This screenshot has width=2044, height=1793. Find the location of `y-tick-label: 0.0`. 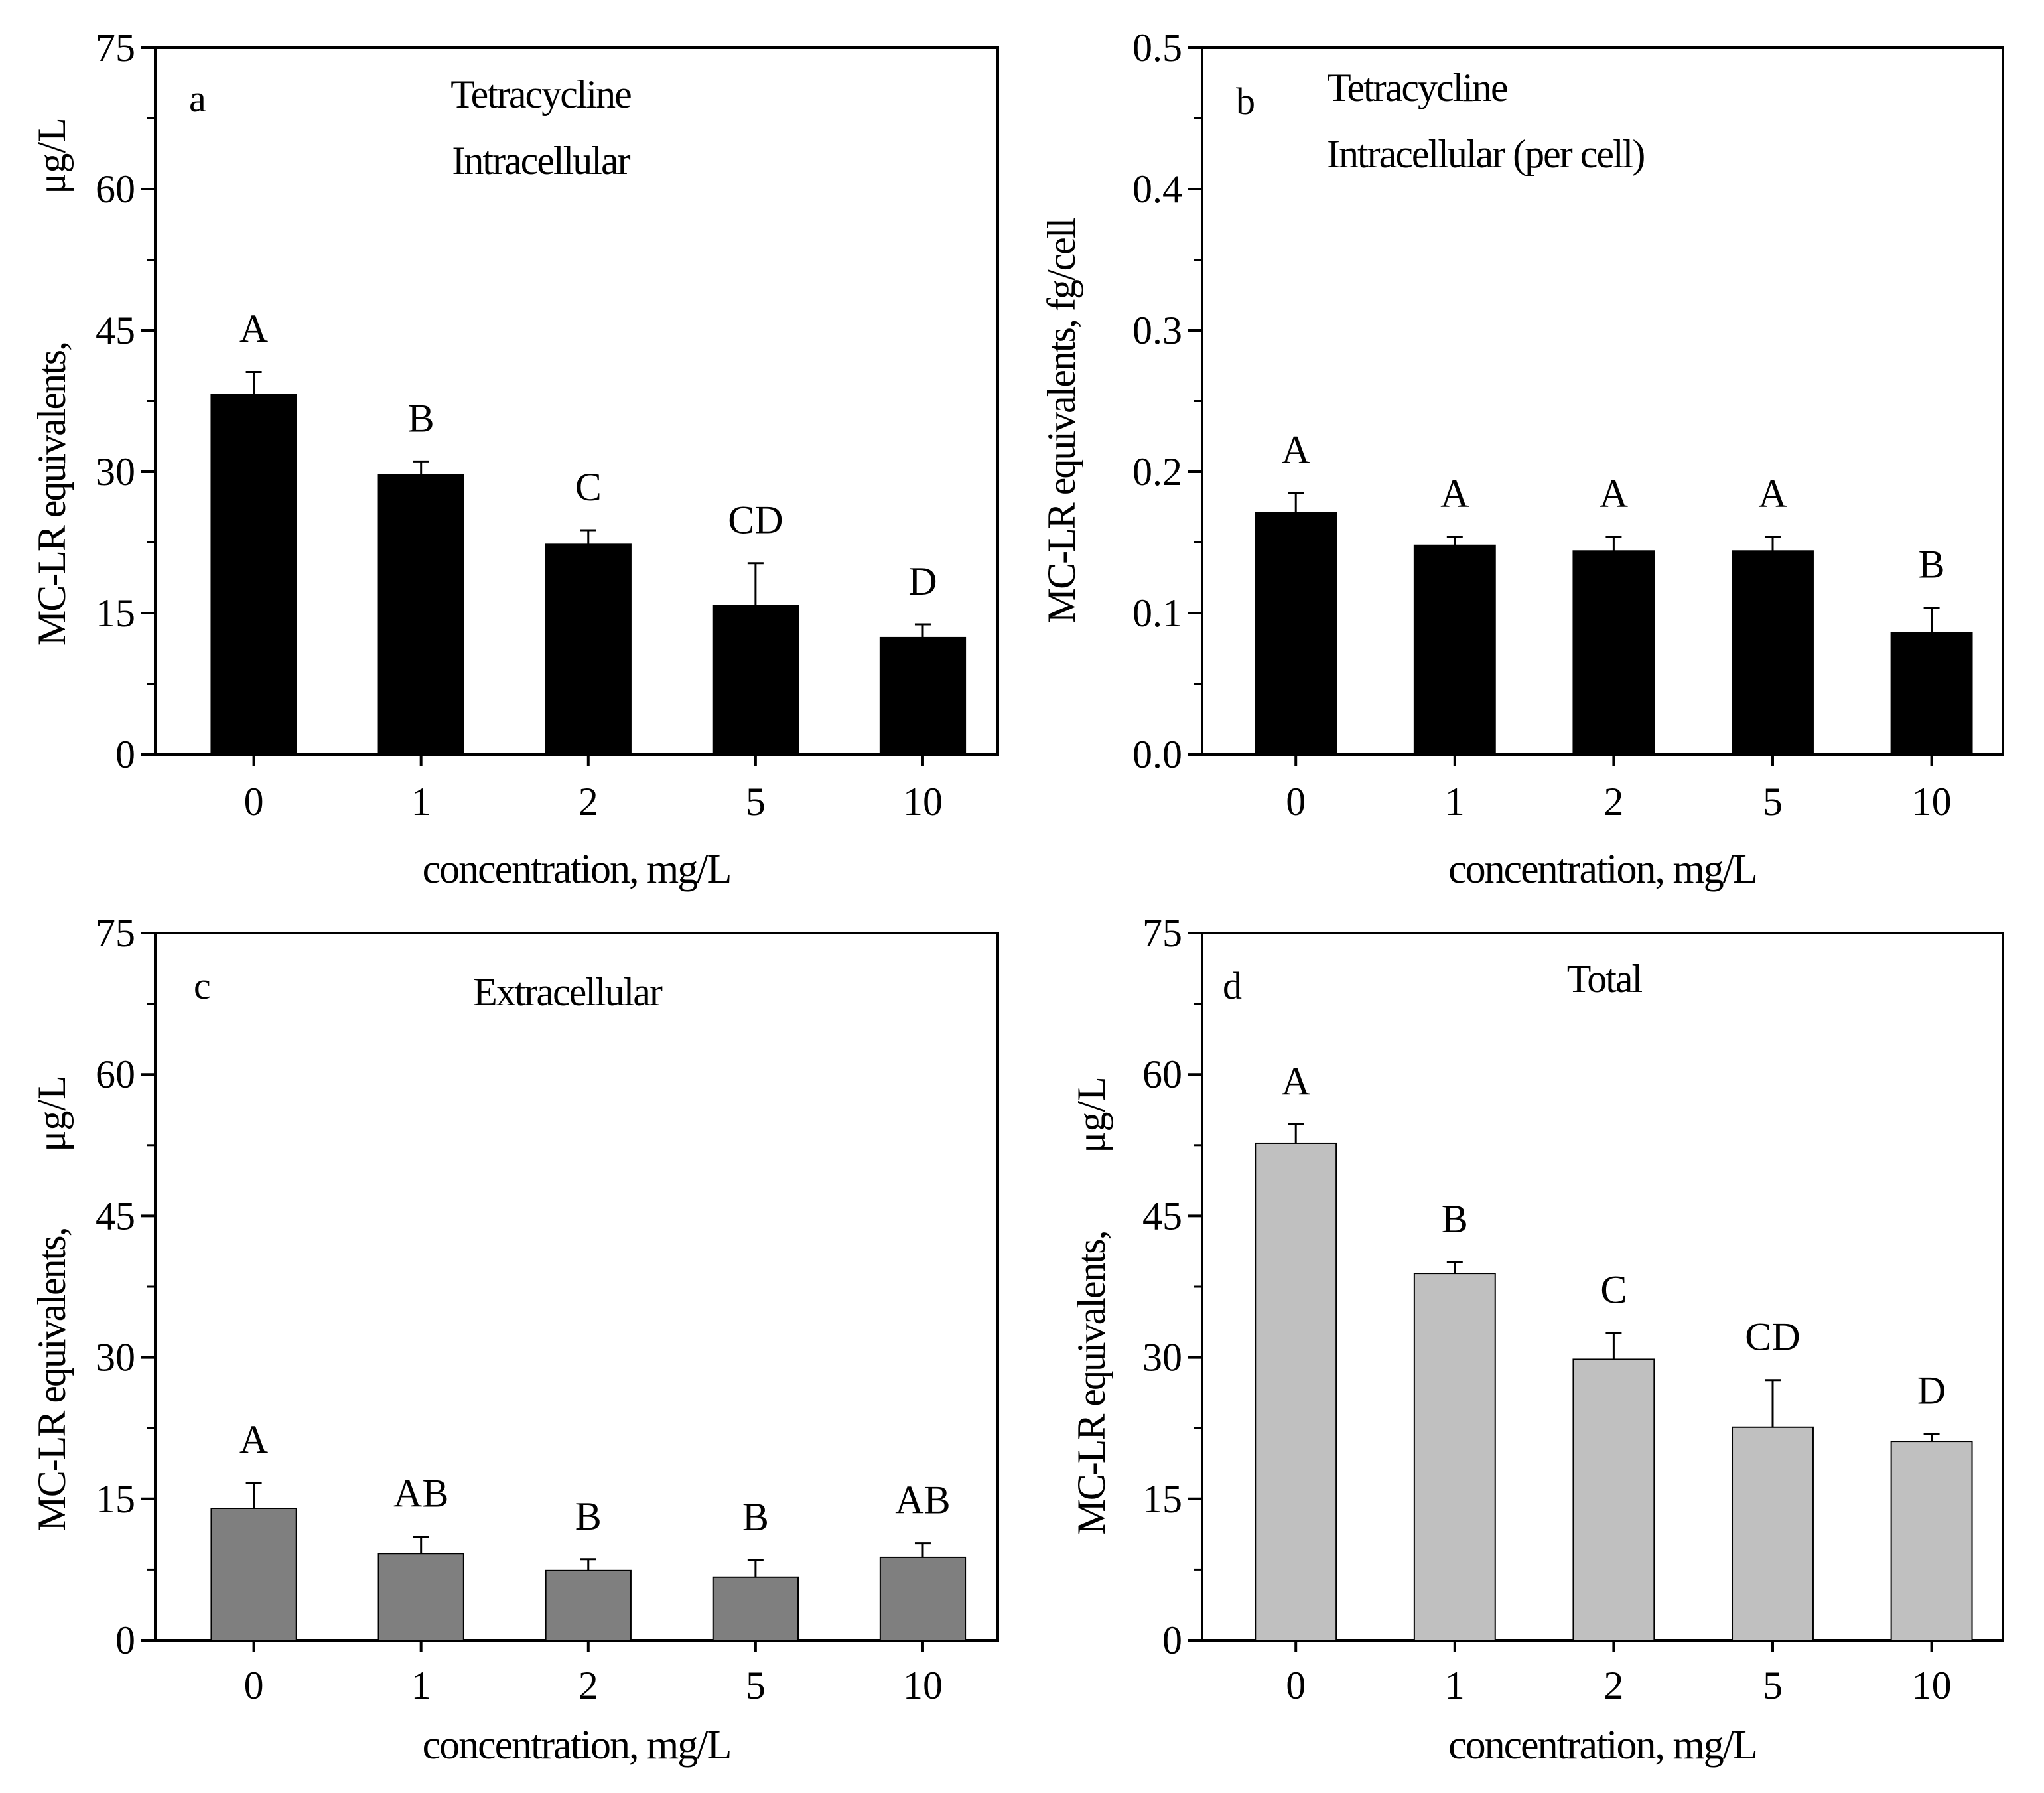

y-tick-label: 0.0 is located at coordinates (1157, 754).